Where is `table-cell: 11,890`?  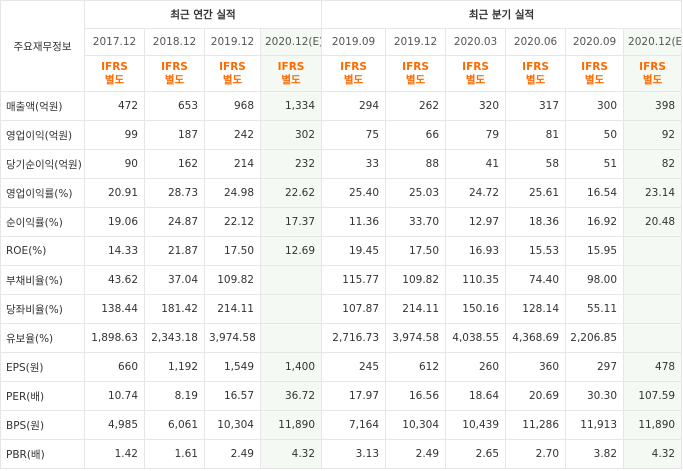 table-cell: 11,890 is located at coordinates (291, 425).